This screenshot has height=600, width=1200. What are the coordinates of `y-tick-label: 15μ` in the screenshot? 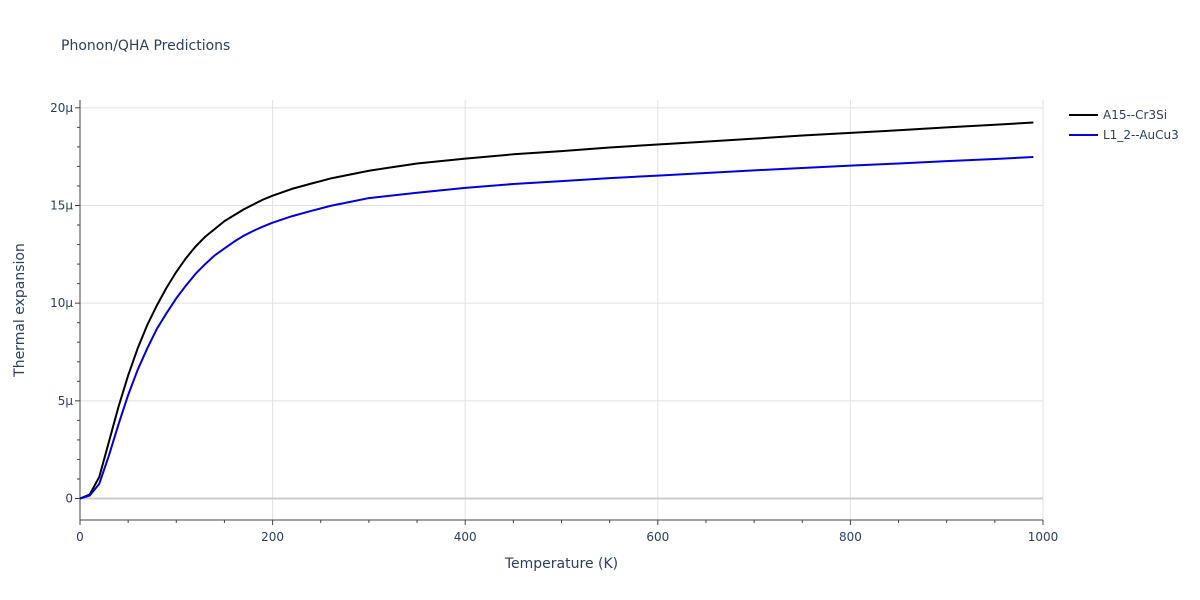 It's located at (61, 205).